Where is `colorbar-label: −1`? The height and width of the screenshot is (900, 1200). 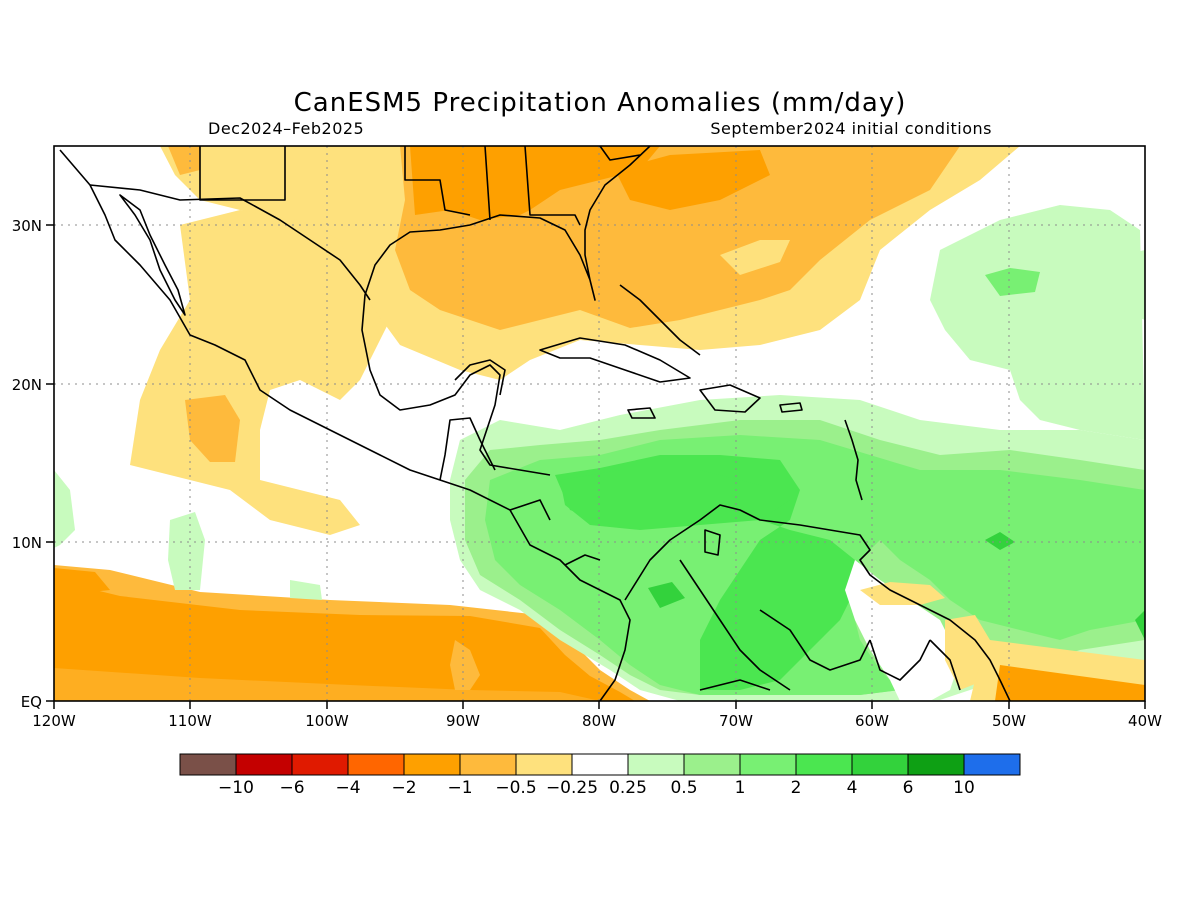
colorbar-label: −1 is located at coordinates (459, 788).